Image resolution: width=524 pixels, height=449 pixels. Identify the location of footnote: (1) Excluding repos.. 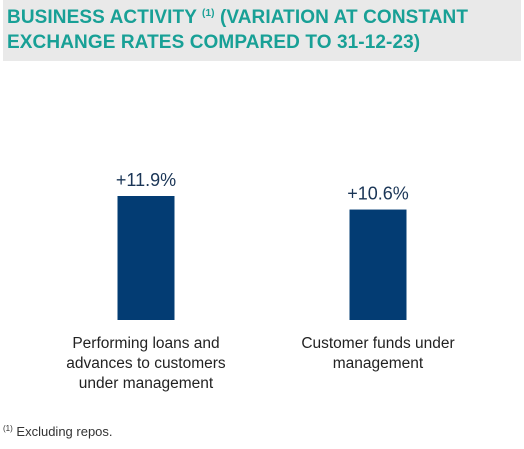
(58, 431).